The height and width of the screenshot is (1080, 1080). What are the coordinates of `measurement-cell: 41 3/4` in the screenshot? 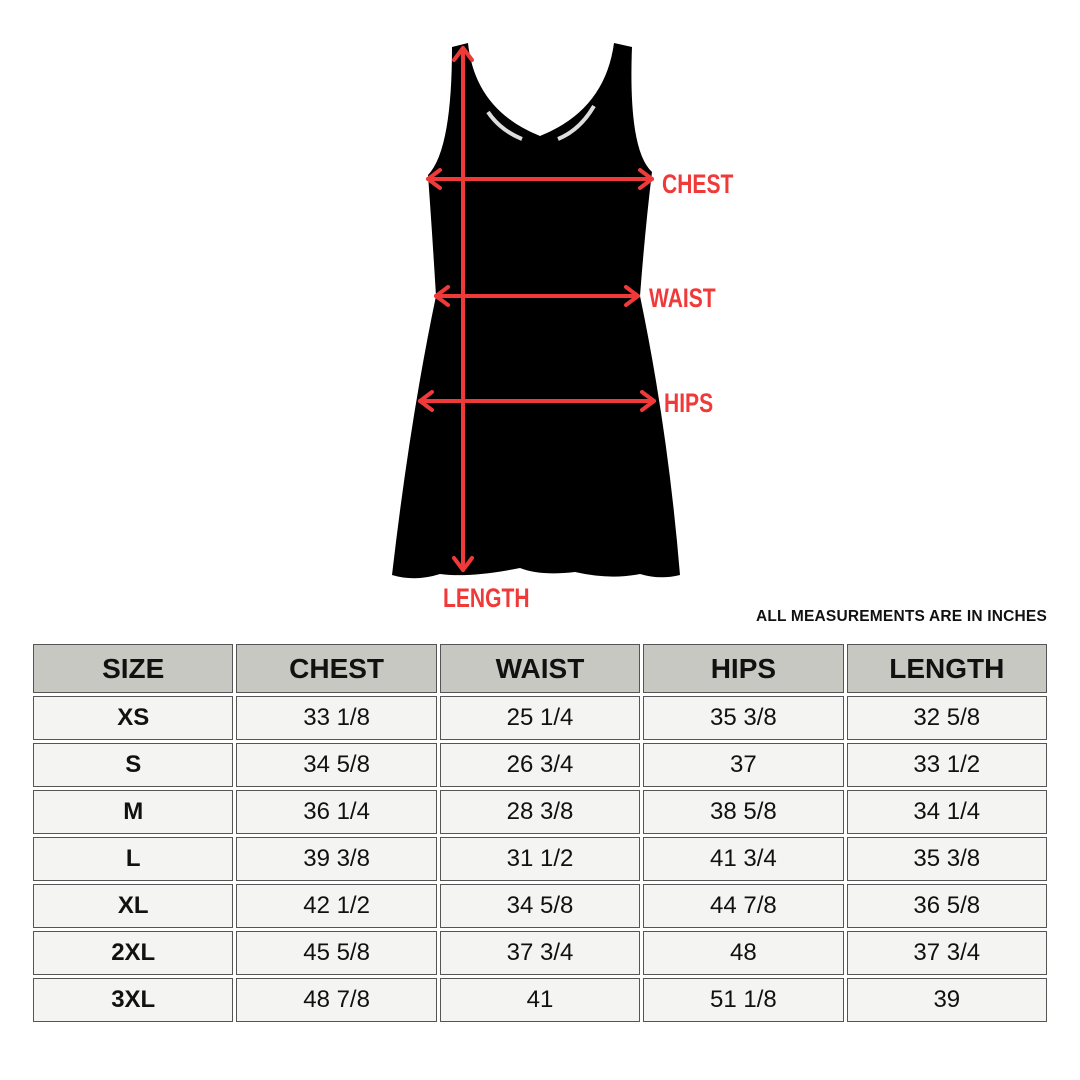 It's located at (743, 859).